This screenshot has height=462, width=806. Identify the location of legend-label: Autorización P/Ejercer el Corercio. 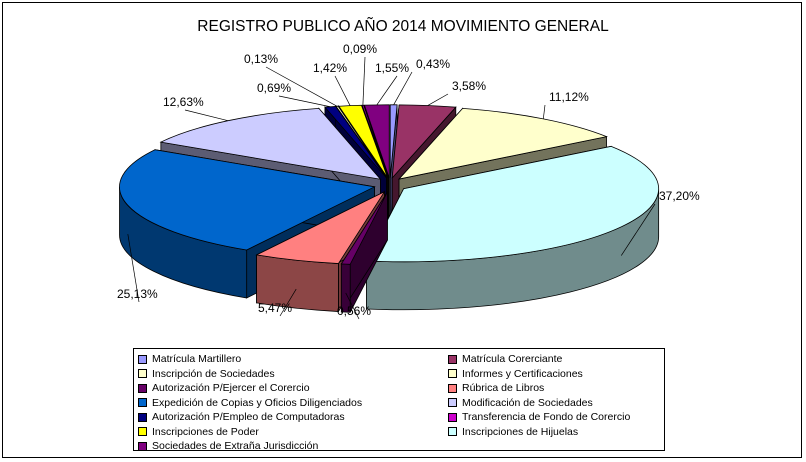
(231, 388).